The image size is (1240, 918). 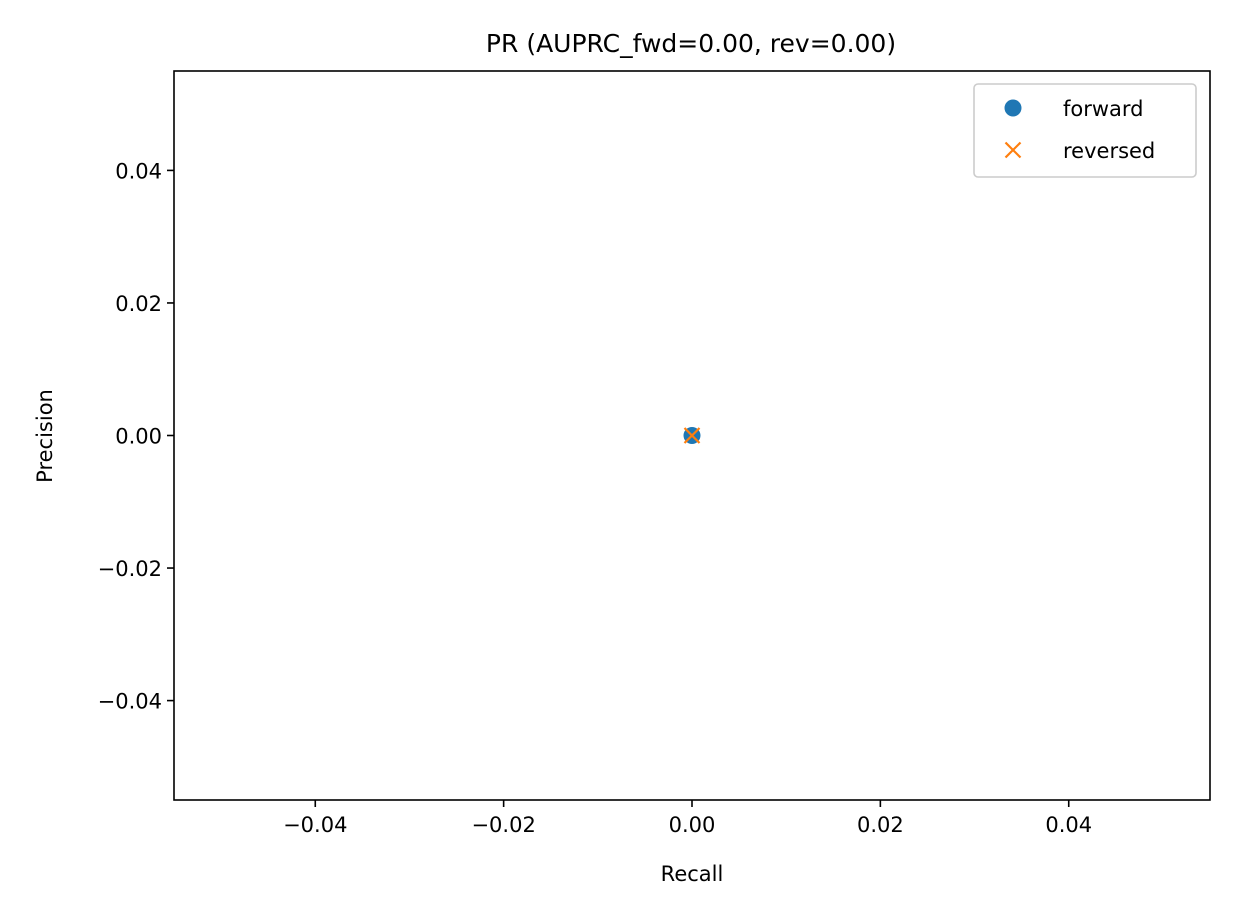 What do you see at coordinates (45, 436) in the screenshot?
I see `y-axis-label: Precision` at bounding box center [45, 436].